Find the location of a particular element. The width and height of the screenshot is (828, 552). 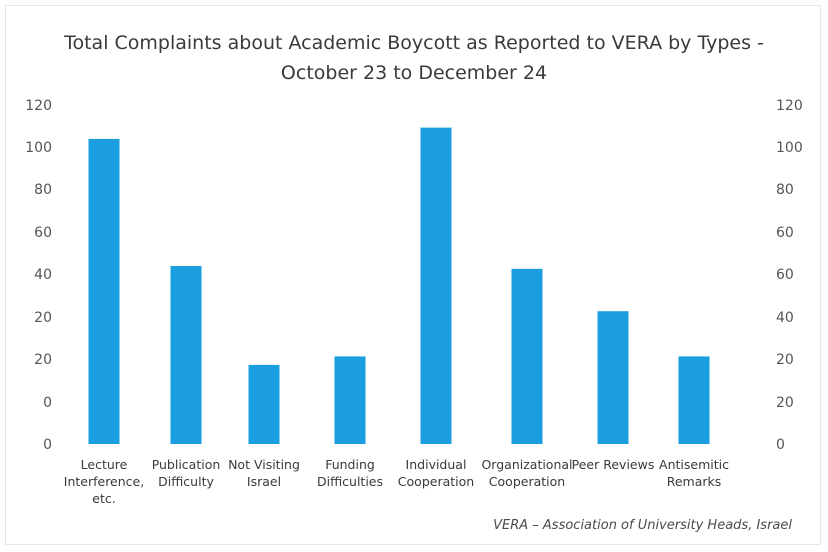

x-category-label: Peer Reviews is located at coordinates (613, 464).